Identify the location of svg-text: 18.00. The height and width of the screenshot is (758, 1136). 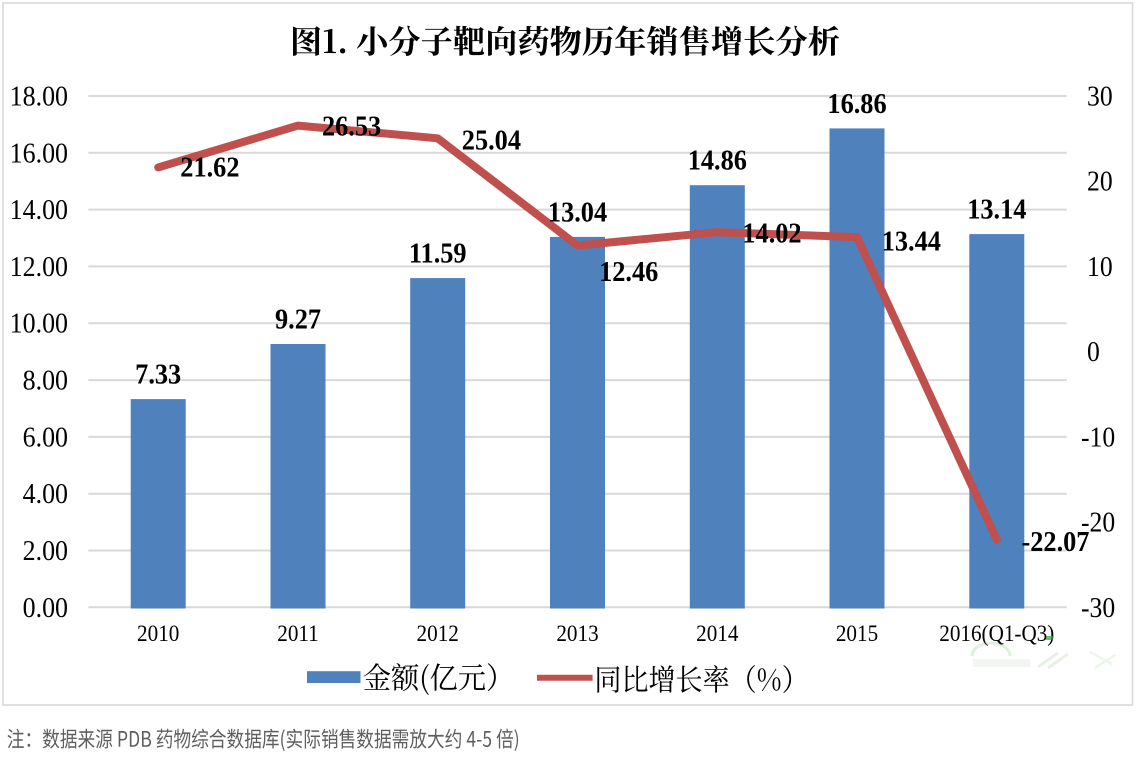
(39, 95).